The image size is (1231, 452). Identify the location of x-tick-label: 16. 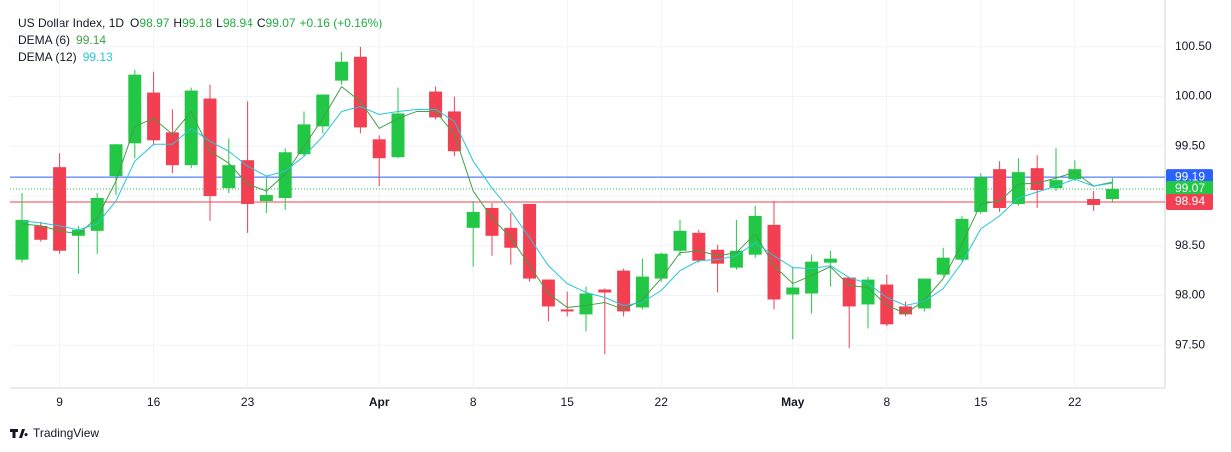
(154, 402).